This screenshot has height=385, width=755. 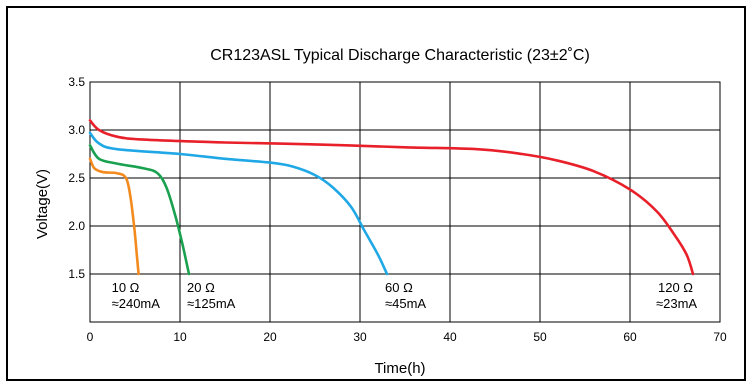 I want to click on series-label-20-ohm: 20 Ω, so click(x=201, y=287).